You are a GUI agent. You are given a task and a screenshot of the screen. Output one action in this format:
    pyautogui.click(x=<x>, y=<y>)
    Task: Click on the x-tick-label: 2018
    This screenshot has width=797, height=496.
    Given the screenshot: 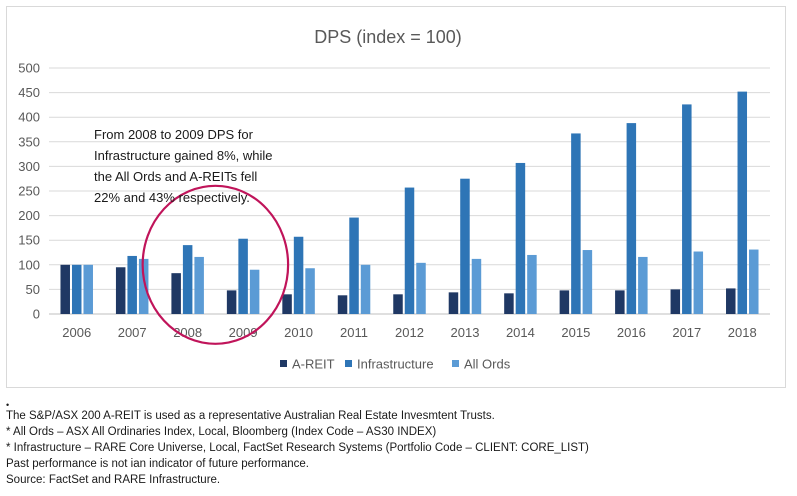 What is the action you would take?
    pyautogui.click(x=742, y=332)
    